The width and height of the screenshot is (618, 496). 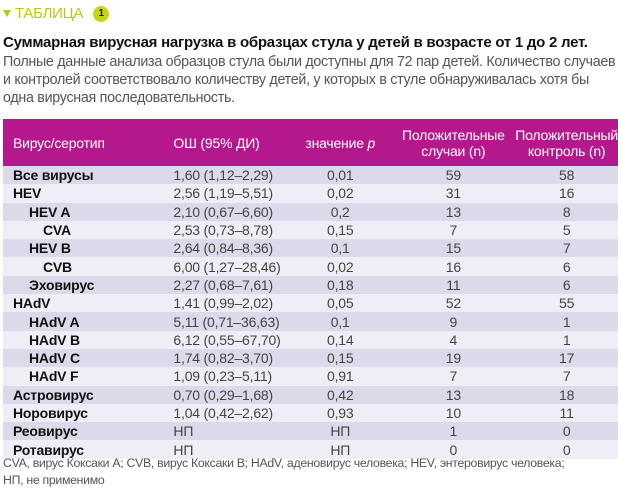 What do you see at coordinates (49, 13) in the screenshot?
I see `table-label-text: ТАБЛИЦА` at bounding box center [49, 13].